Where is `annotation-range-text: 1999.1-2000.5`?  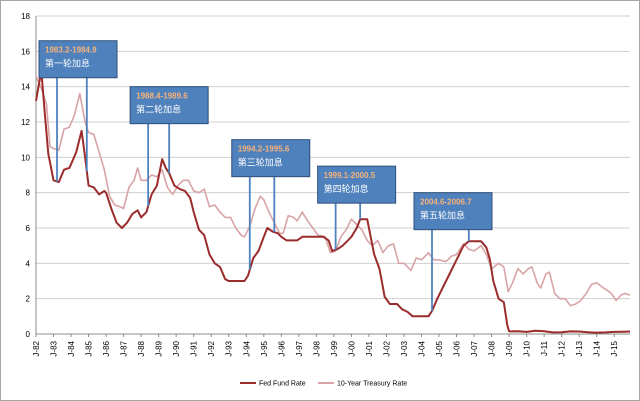 annotation-range-text: 1999.1-2000.5 is located at coordinates (350, 175).